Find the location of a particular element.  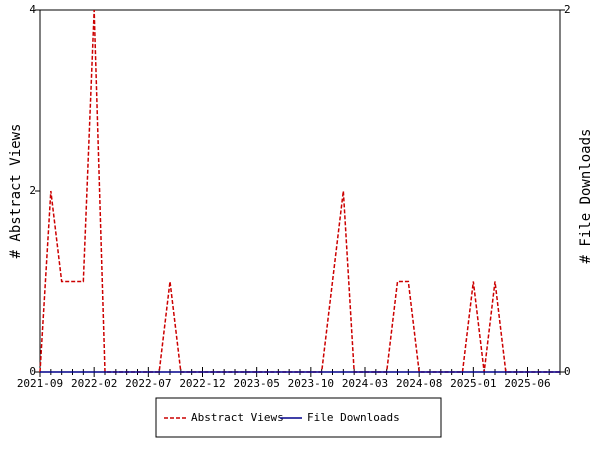

legend-label: Abstract Views is located at coordinates (237, 417).